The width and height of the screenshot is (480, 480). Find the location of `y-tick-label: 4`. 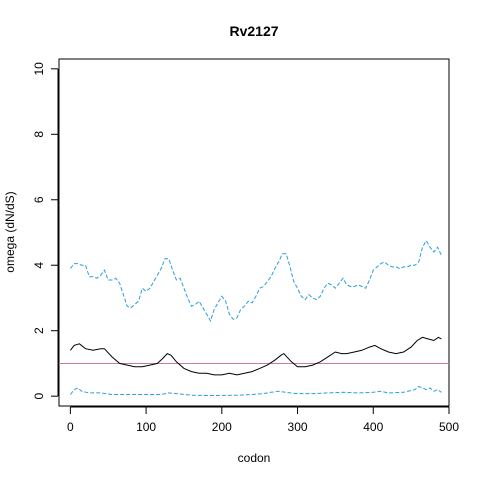

y-tick-label: 4 is located at coordinates (39, 265).